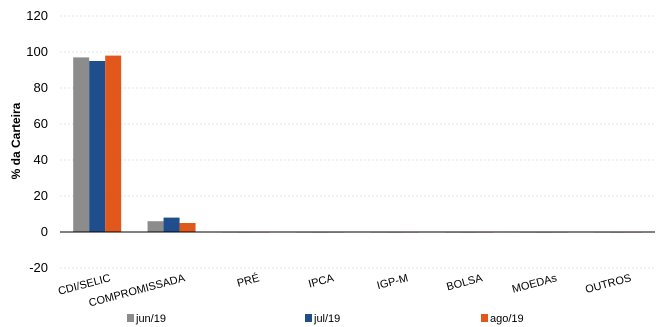 This screenshot has height=327, width=656. I want to click on legend-label: jun/19, so click(150, 319).